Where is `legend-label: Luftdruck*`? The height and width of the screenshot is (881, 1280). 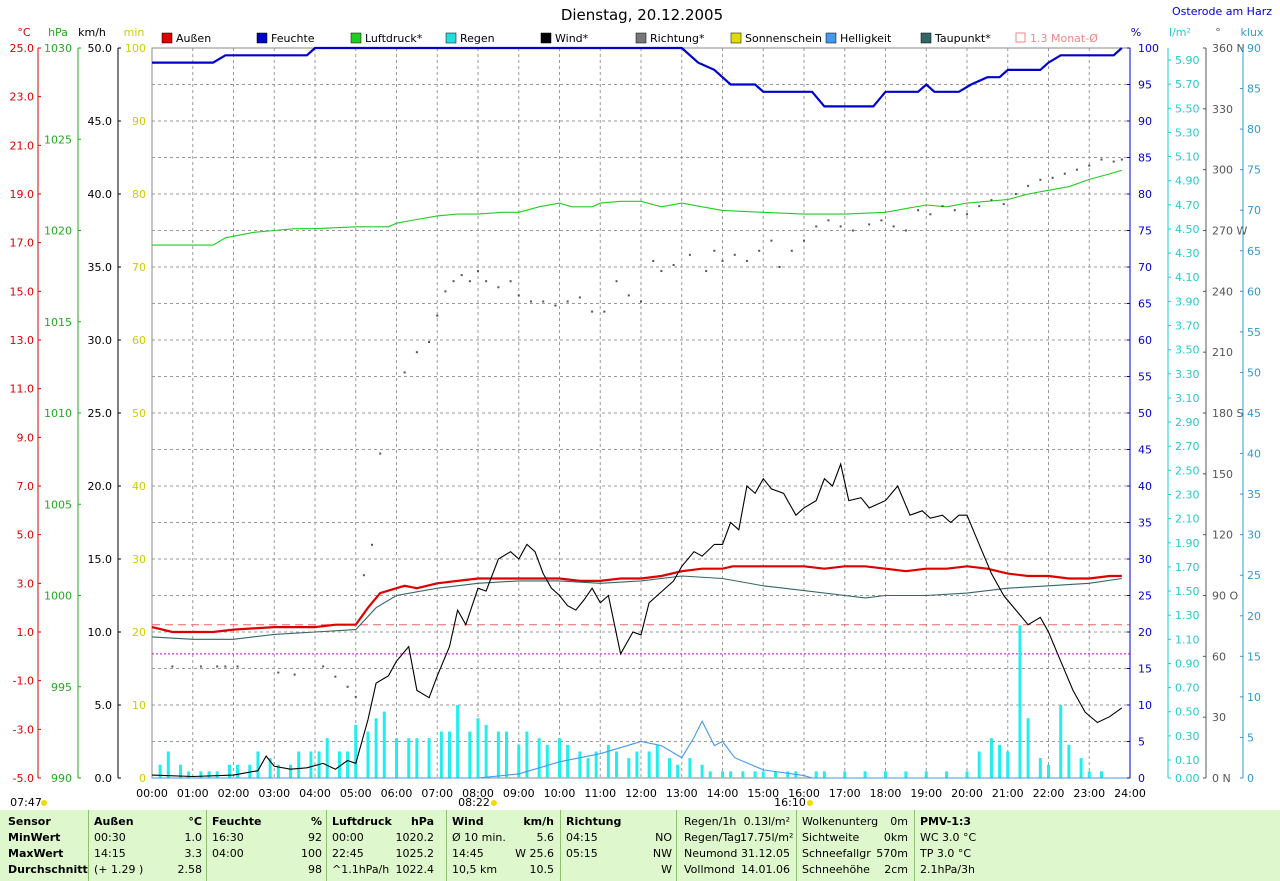
legend-label: Luftdruck* is located at coordinates (394, 38).